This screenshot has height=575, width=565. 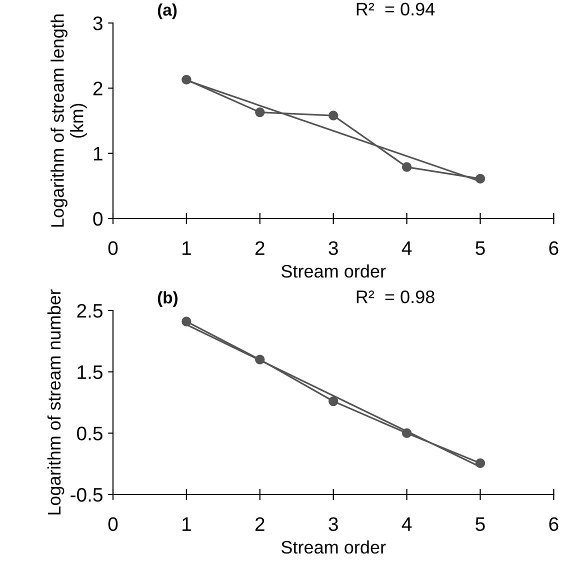 I want to click on y-tick-label: 3, so click(x=97, y=23).